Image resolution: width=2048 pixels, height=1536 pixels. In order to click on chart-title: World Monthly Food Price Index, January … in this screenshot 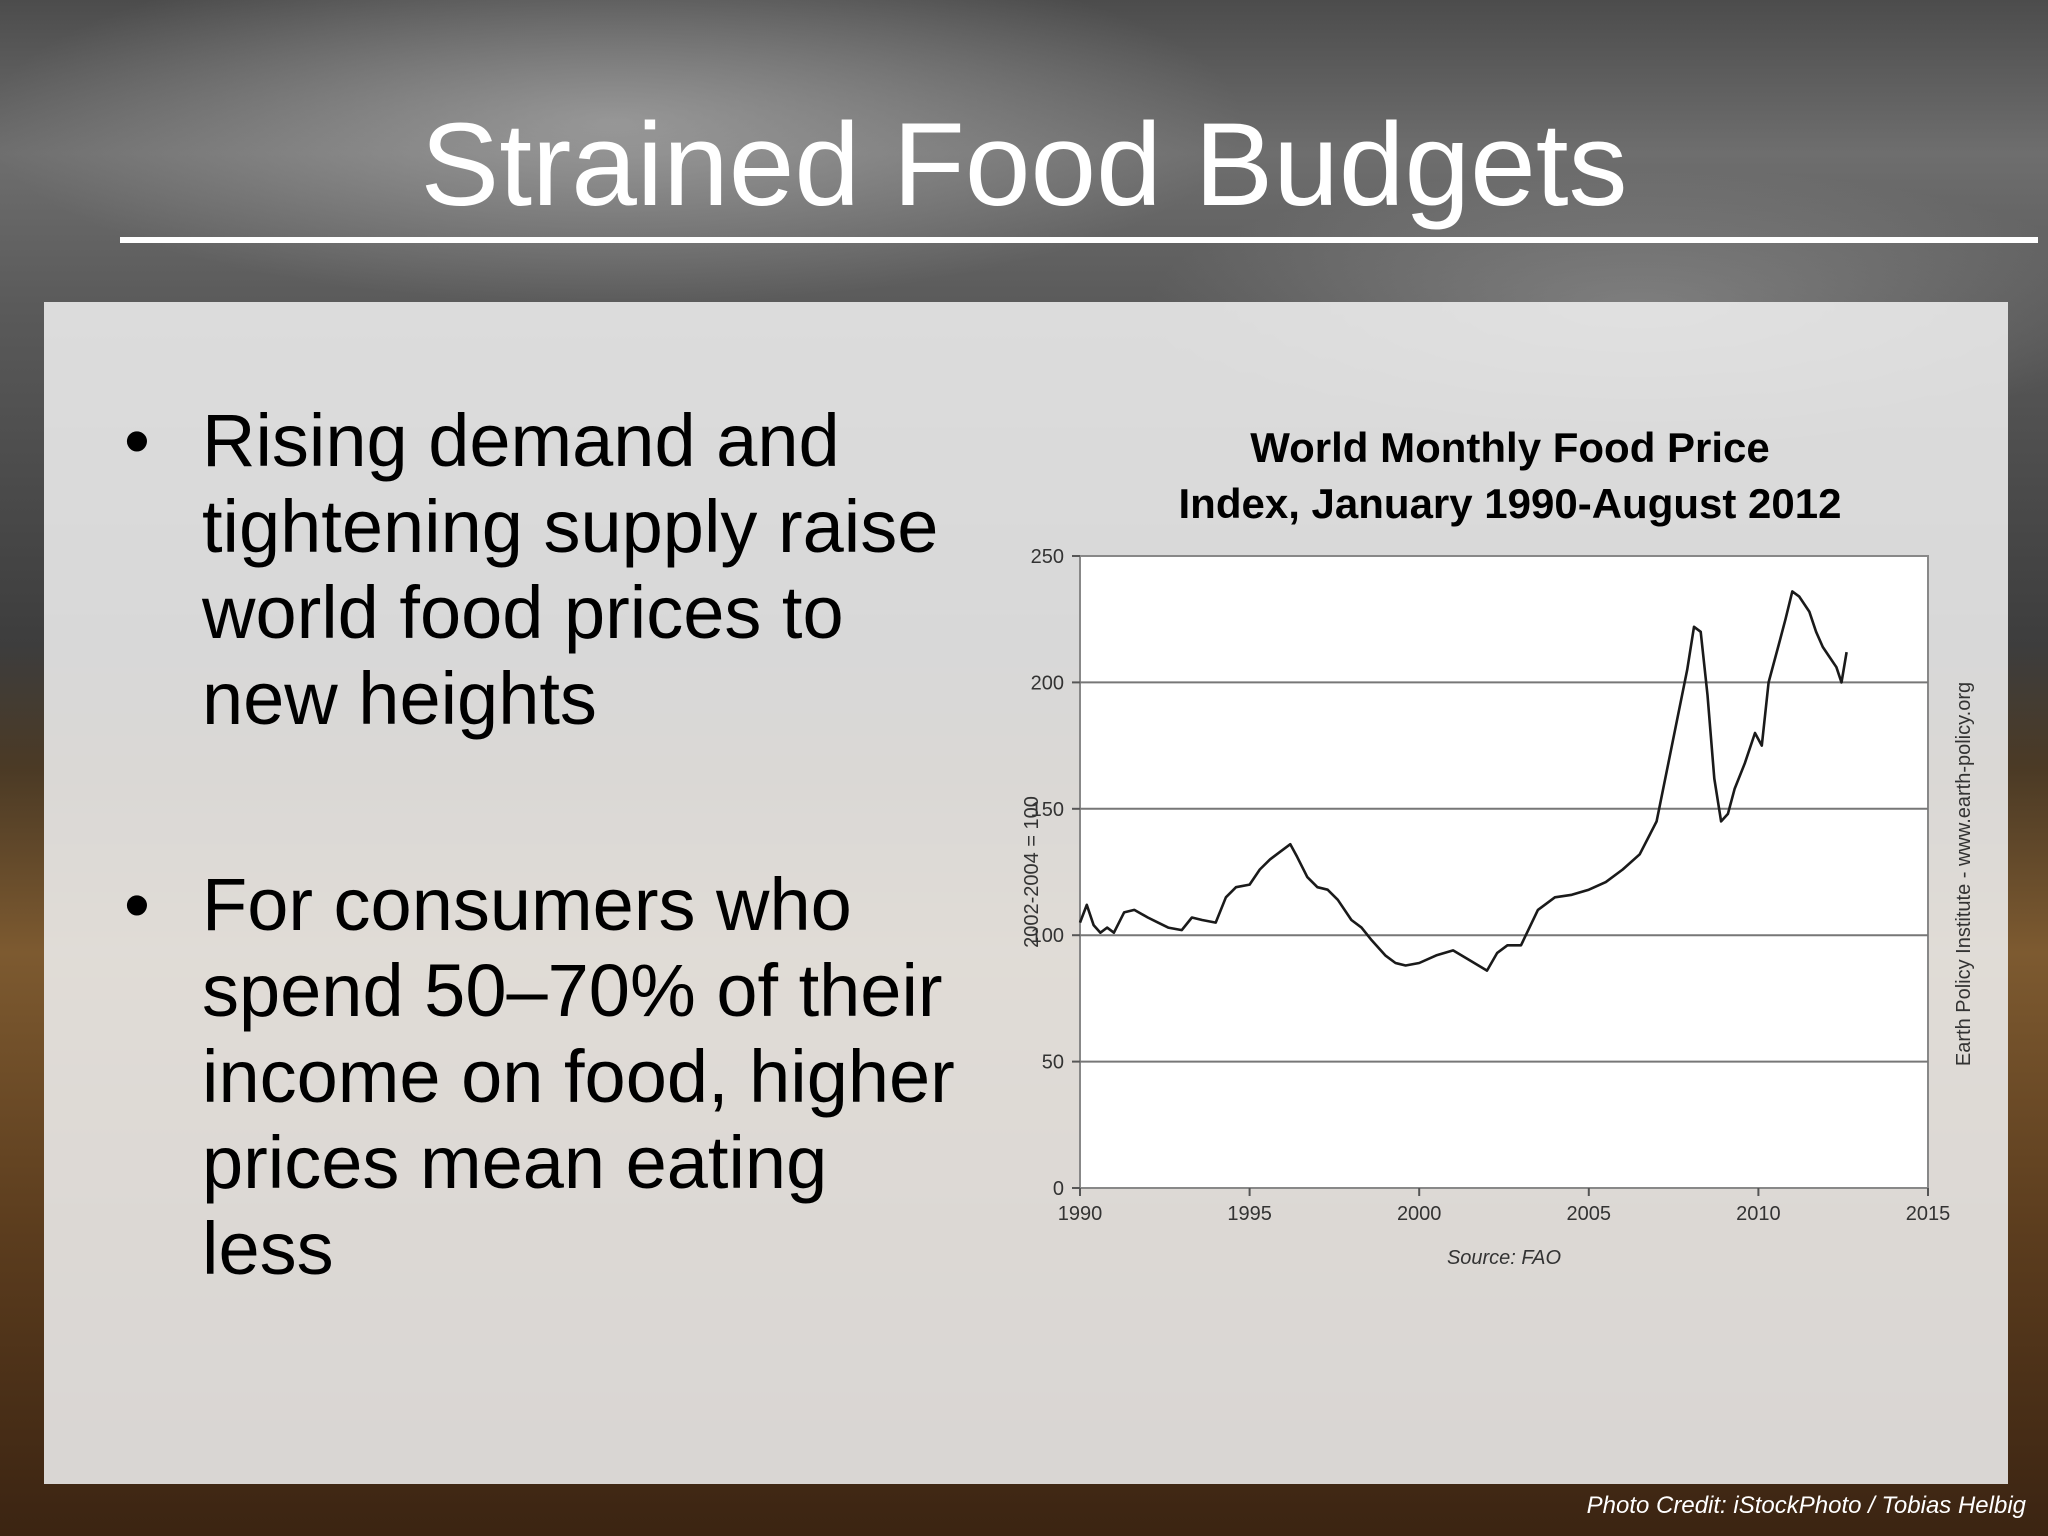, I will do `click(1510, 476)`.